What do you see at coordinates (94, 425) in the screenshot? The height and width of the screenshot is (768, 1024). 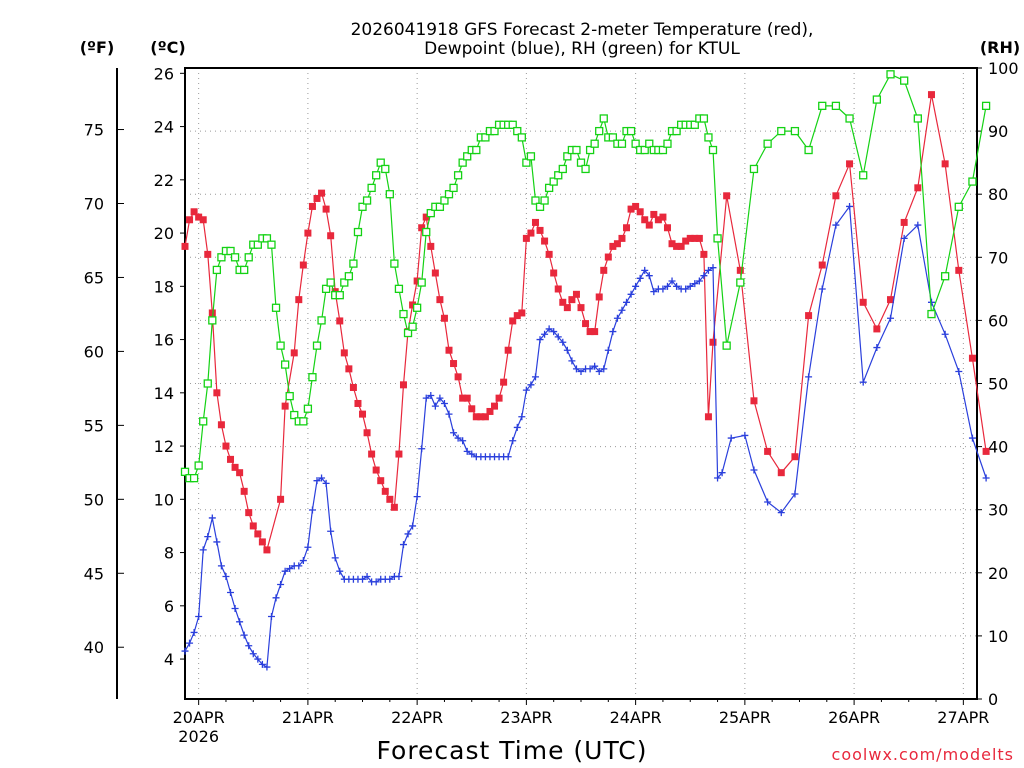 I see `f-tick-label: 55` at bounding box center [94, 425].